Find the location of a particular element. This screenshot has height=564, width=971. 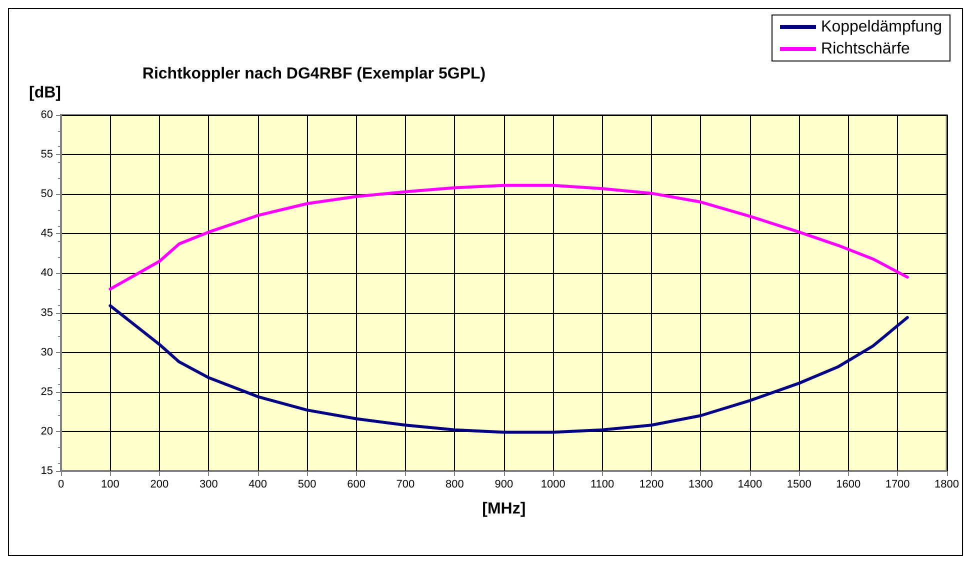

y-tick-label: 30 is located at coordinates (46, 352).